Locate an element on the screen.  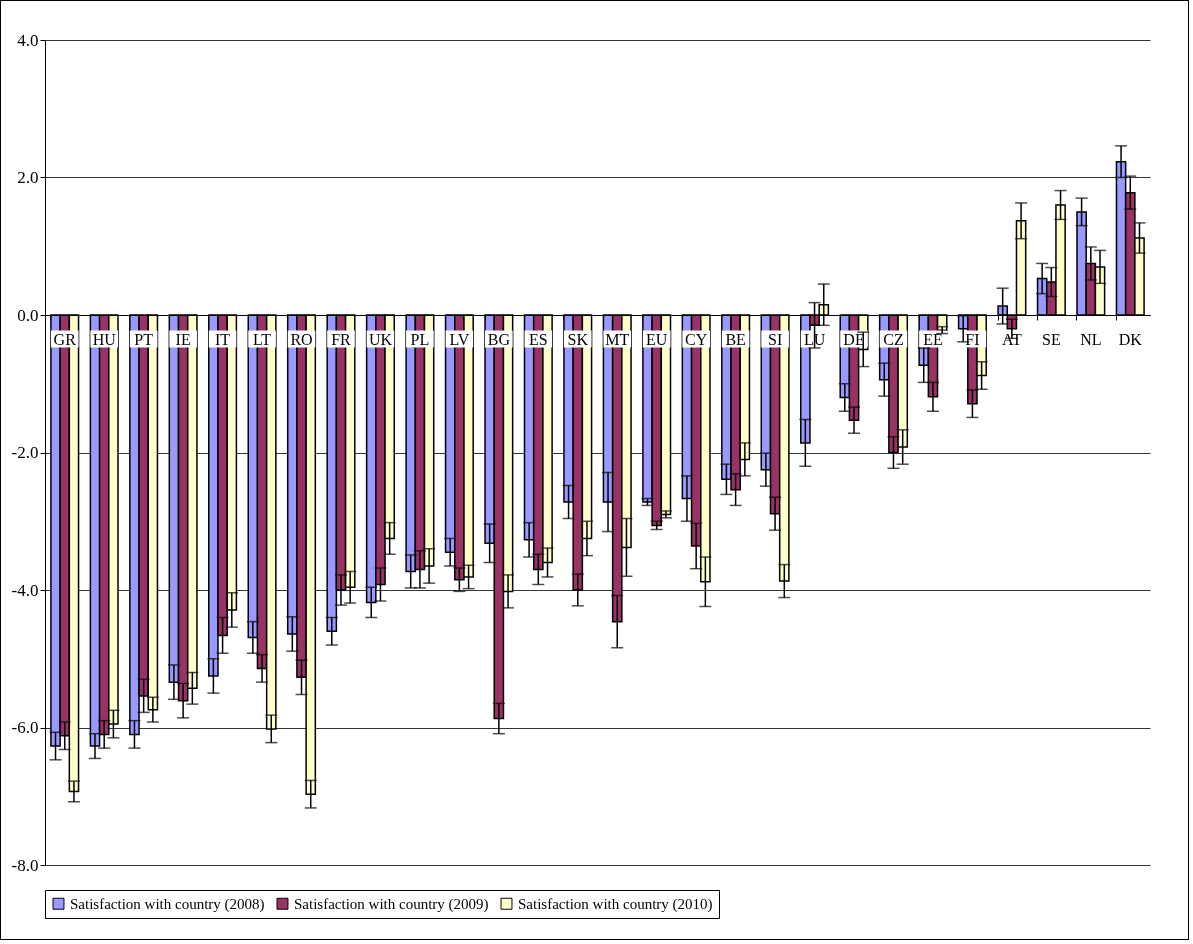
legend-label: Satisfaction with country (2009) is located at coordinates (391, 904).